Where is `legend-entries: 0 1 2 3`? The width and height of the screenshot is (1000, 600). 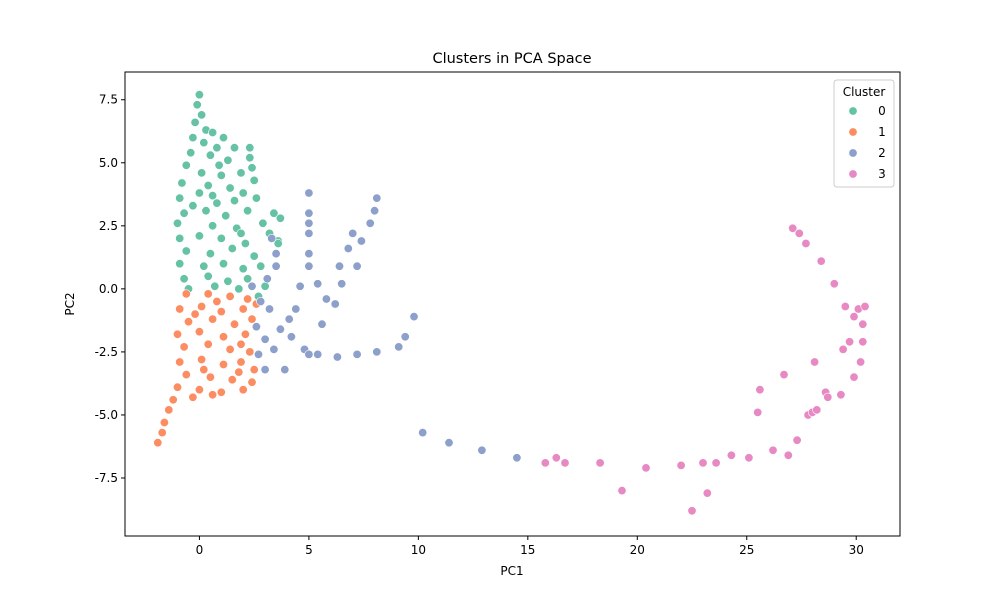
legend-entries: 0 1 2 3 is located at coordinates (867, 142).